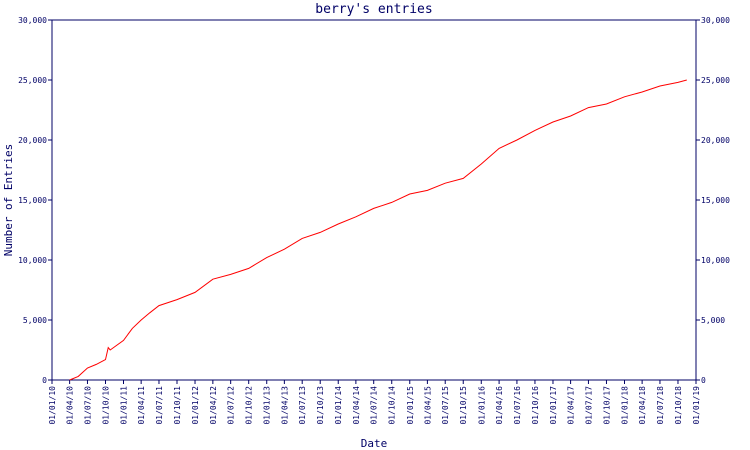  I want to click on y-tick-label: 0, so click(44, 380).